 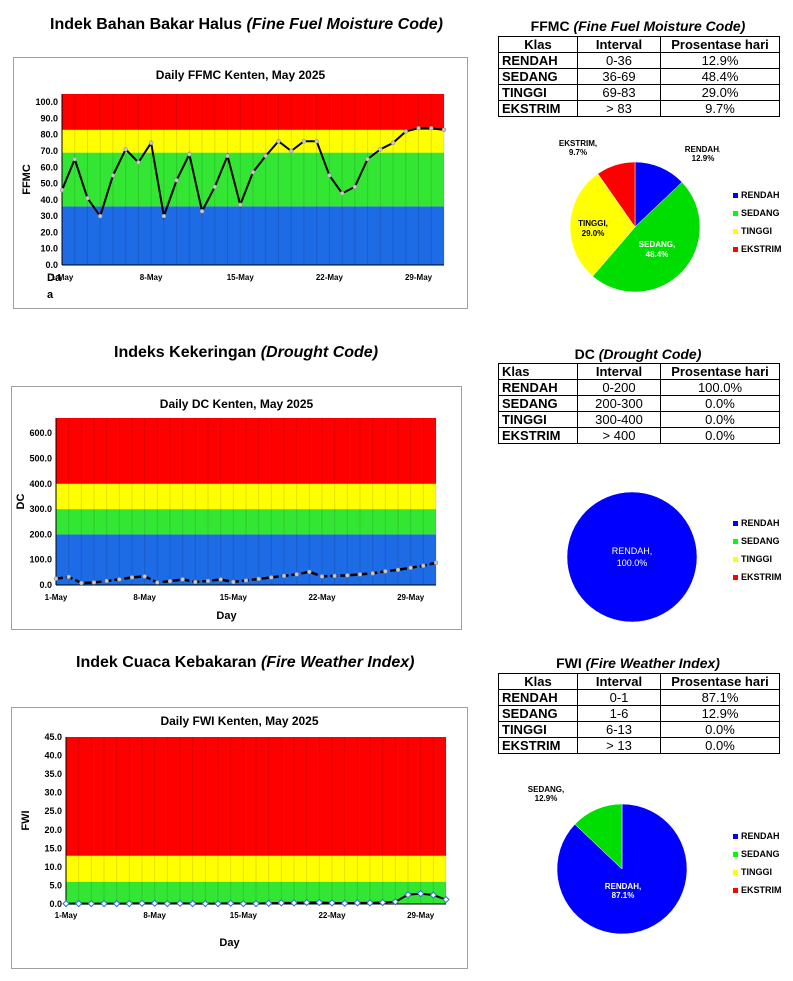 I want to click on dc-section-title: Indeks Kekeringan (Drought Code), so click(x=246, y=352).